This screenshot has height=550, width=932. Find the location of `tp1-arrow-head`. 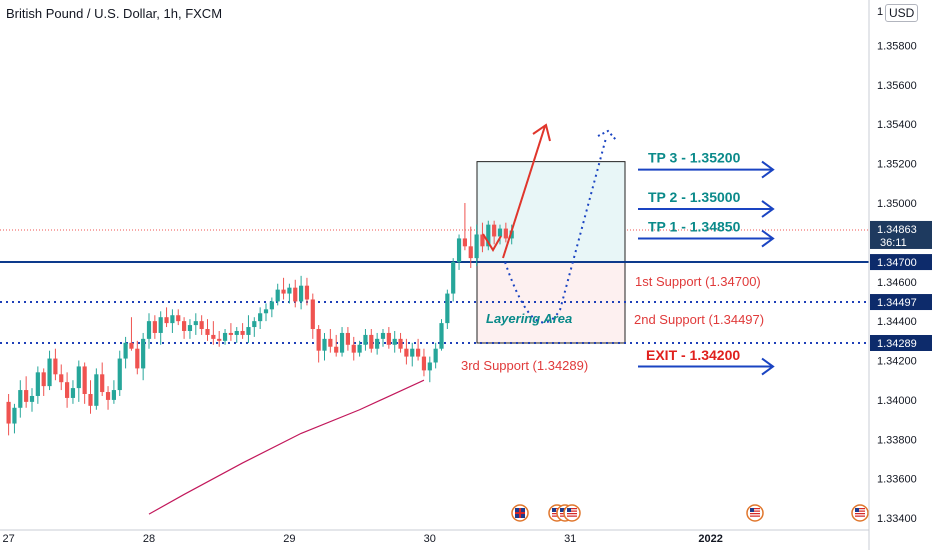

tp1-arrow-head is located at coordinates (768, 238).